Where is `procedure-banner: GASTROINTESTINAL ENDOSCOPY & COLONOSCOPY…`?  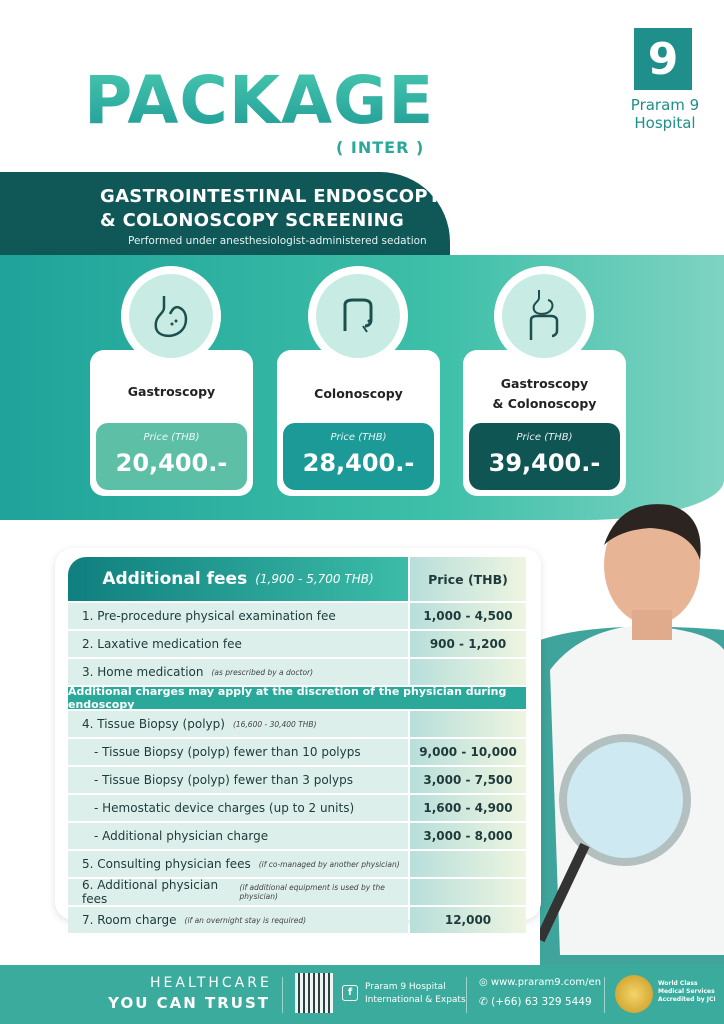
procedure-banner: GASTROINTESTINAL ENDOSCOPY & COLONOSCOPY… is located at coordinates (225, 214).